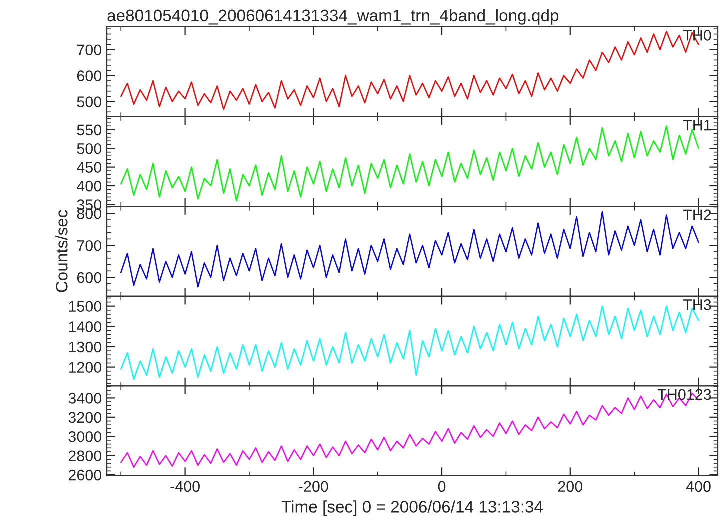  Describe the element at coordinates (697, 304) in the screenshot. I see `series-label: TH3` at that location.